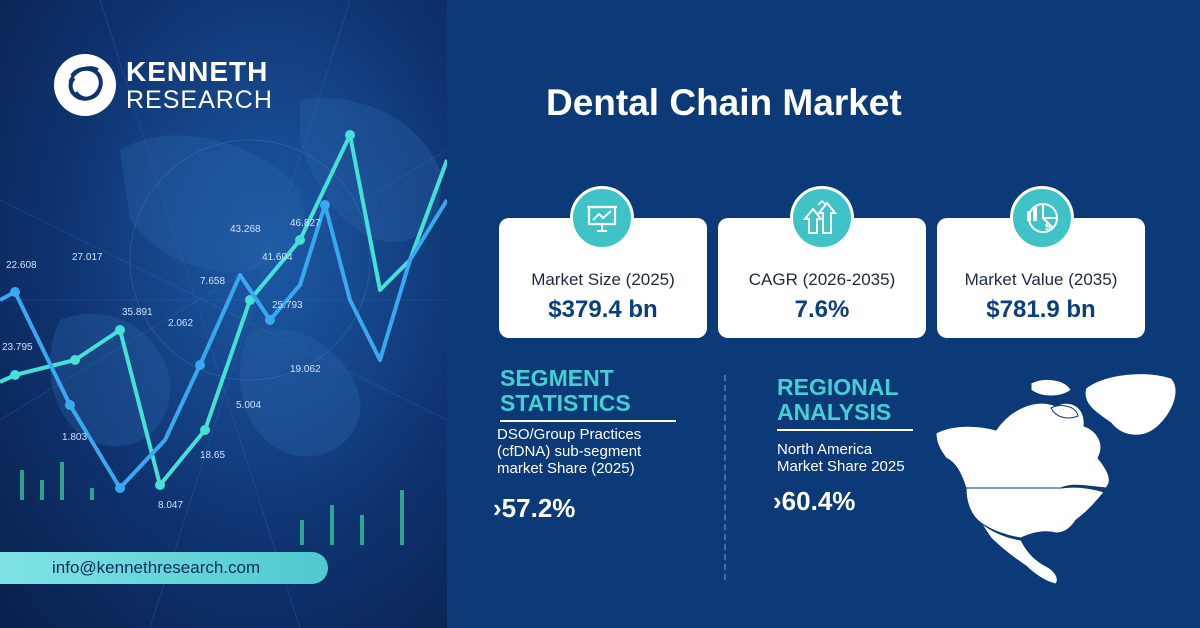  I want to click on market-value-card: Market Value (2035) $781.9 bn, so click(1041, 278).